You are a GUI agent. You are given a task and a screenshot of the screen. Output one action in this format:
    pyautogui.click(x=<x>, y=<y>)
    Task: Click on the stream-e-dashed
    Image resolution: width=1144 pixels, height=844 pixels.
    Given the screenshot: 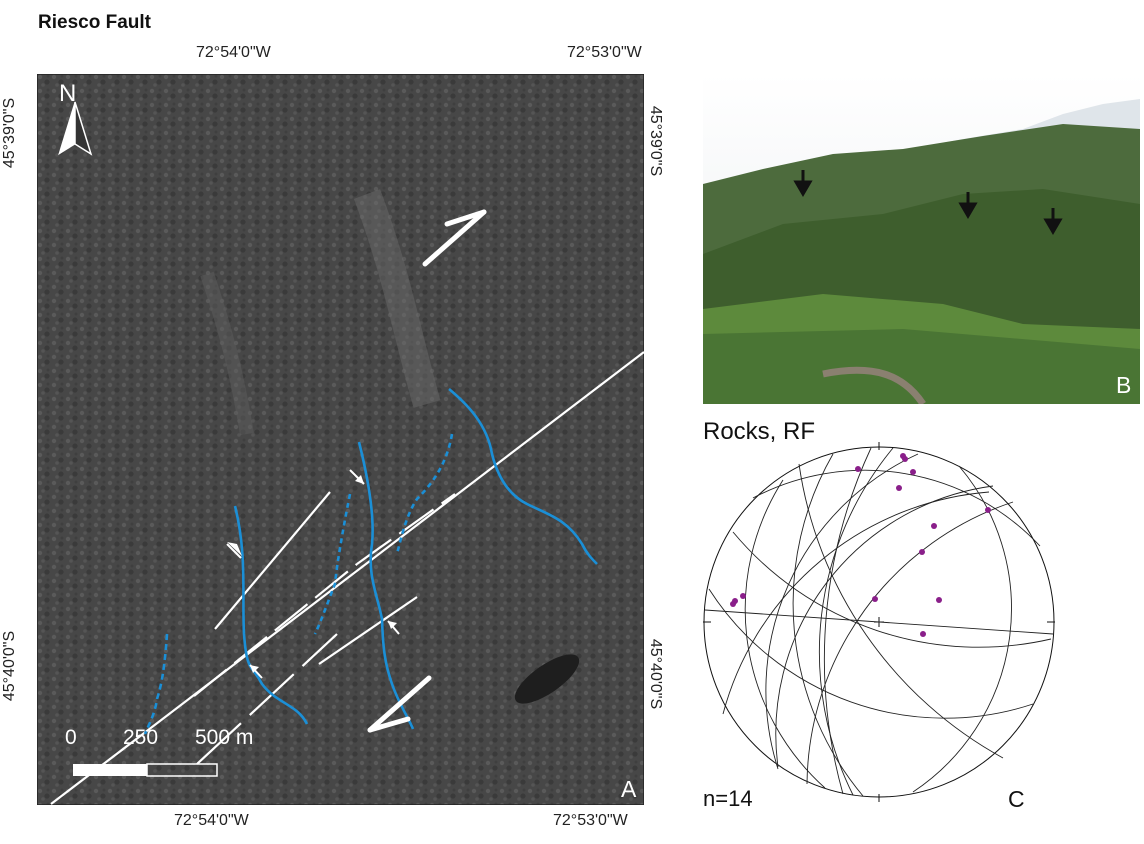 What is the action you would take?
    pyautogui.click(x=332, y=564)
    